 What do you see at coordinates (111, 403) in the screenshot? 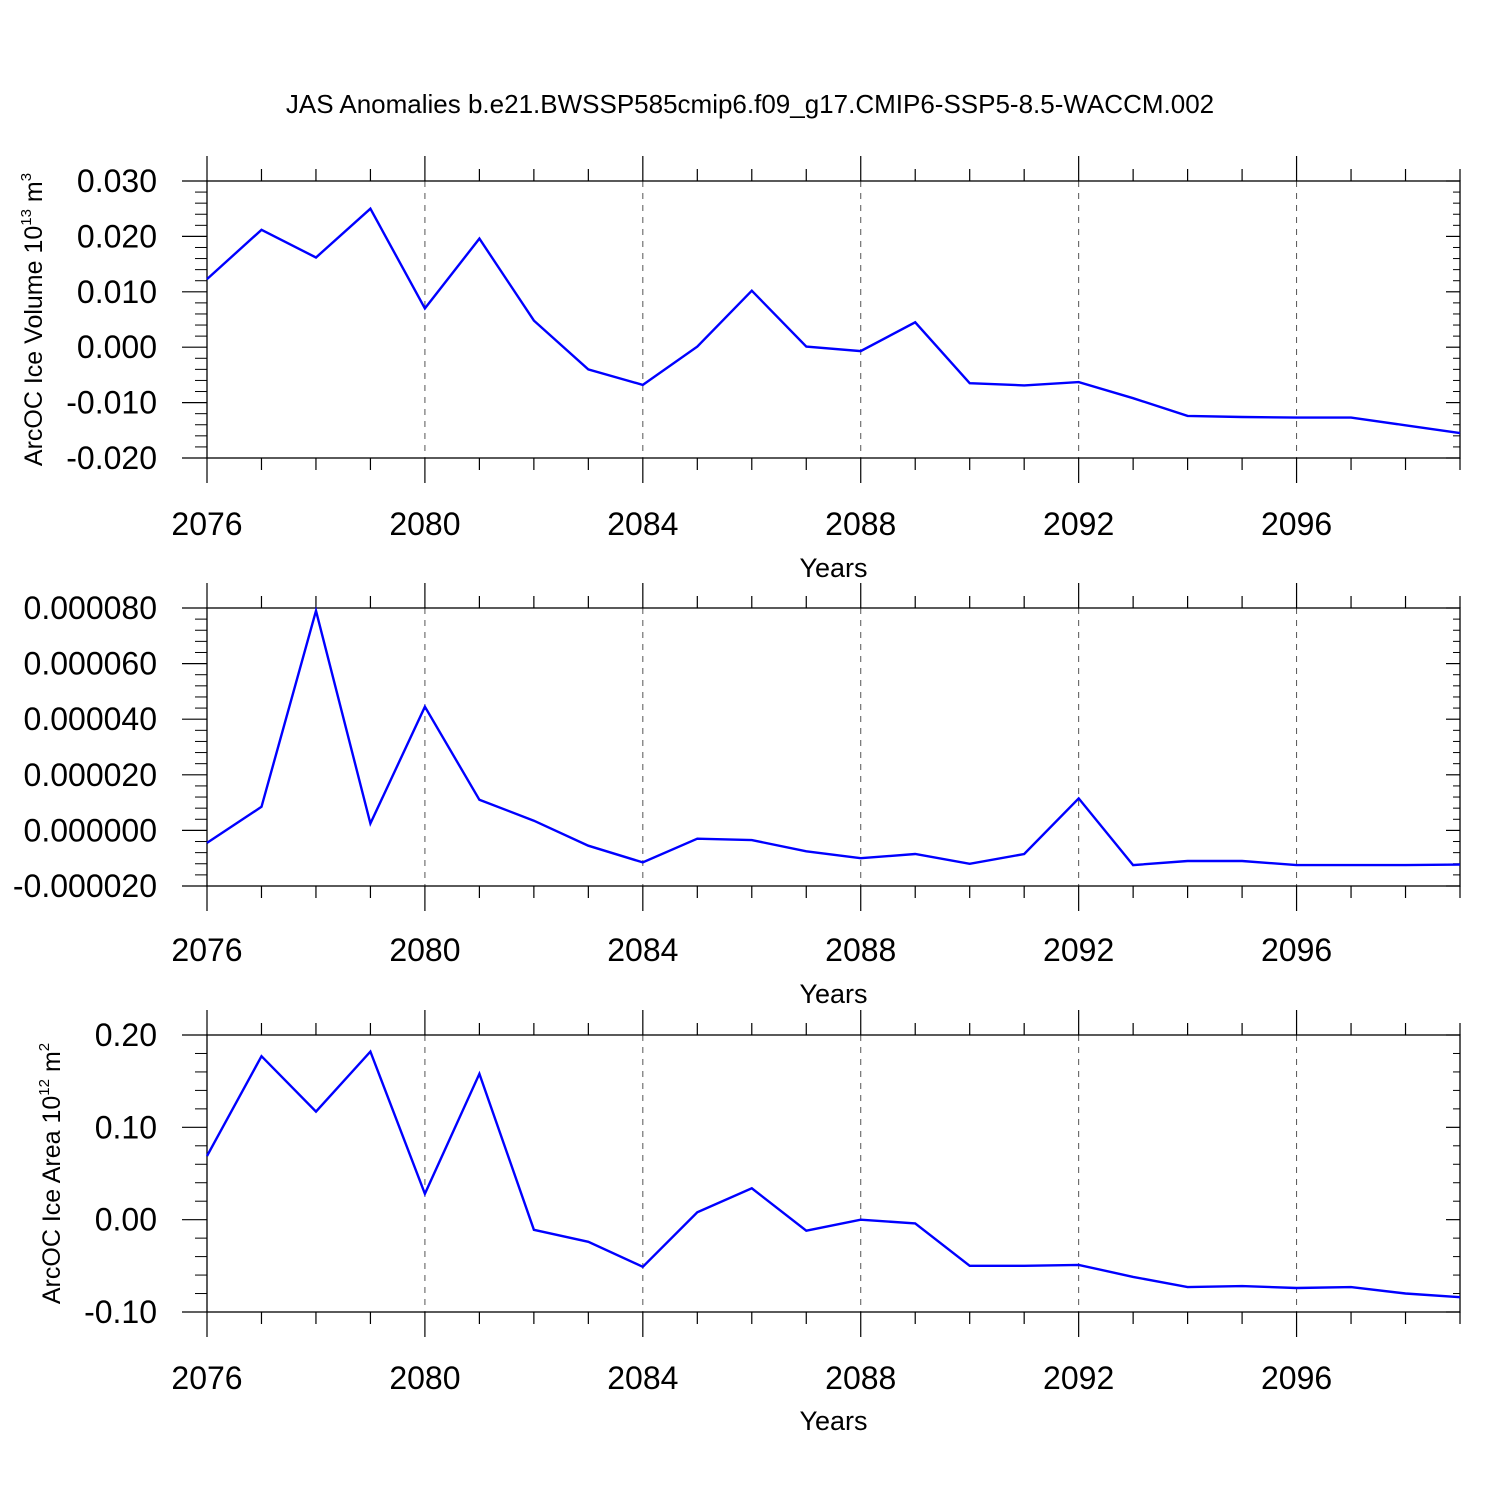
I see `y-tick-label: -0.010` at bounding box center [111, 403].